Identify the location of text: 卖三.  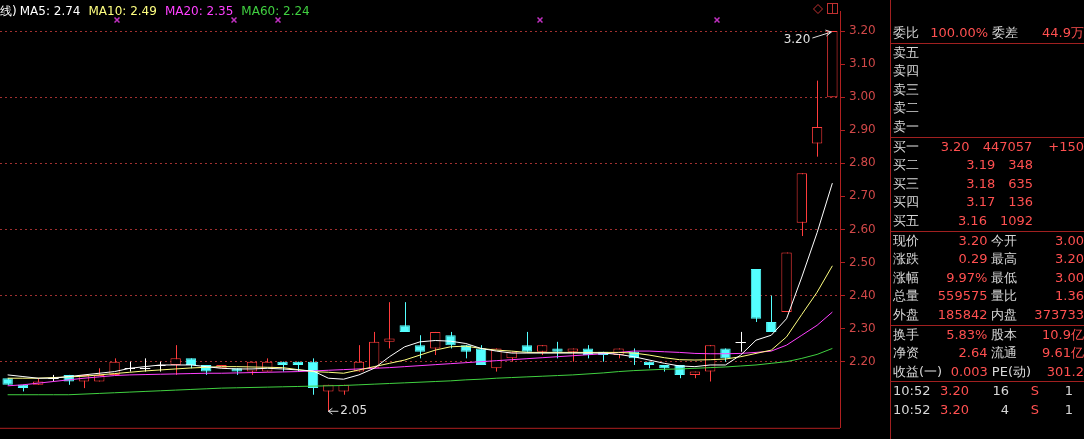
(906, 89).